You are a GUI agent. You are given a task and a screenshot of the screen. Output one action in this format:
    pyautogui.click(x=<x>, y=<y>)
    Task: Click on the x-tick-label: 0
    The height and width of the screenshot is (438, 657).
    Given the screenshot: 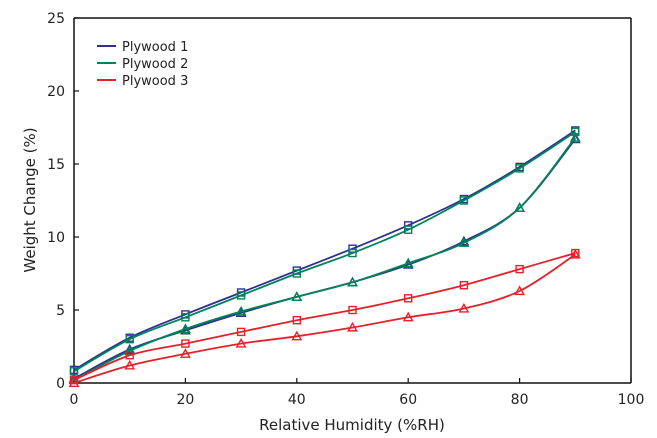 What is the action you would take?
    pyautogui.click(x=74, y=400)
    